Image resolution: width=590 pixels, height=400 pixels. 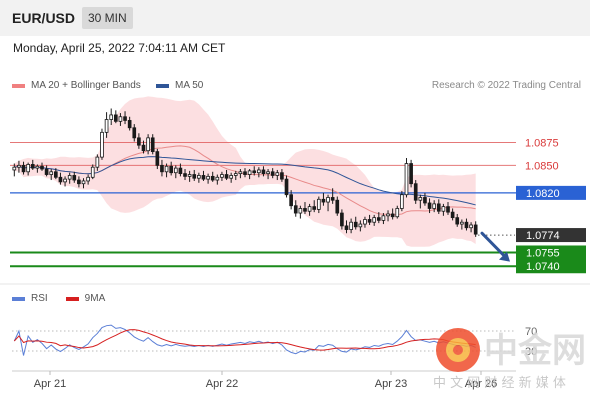 What do you see at coordinates (542, 166) in the screenshot?
I see `resistance-label: 1.0850` at bounding box center [542, 166].